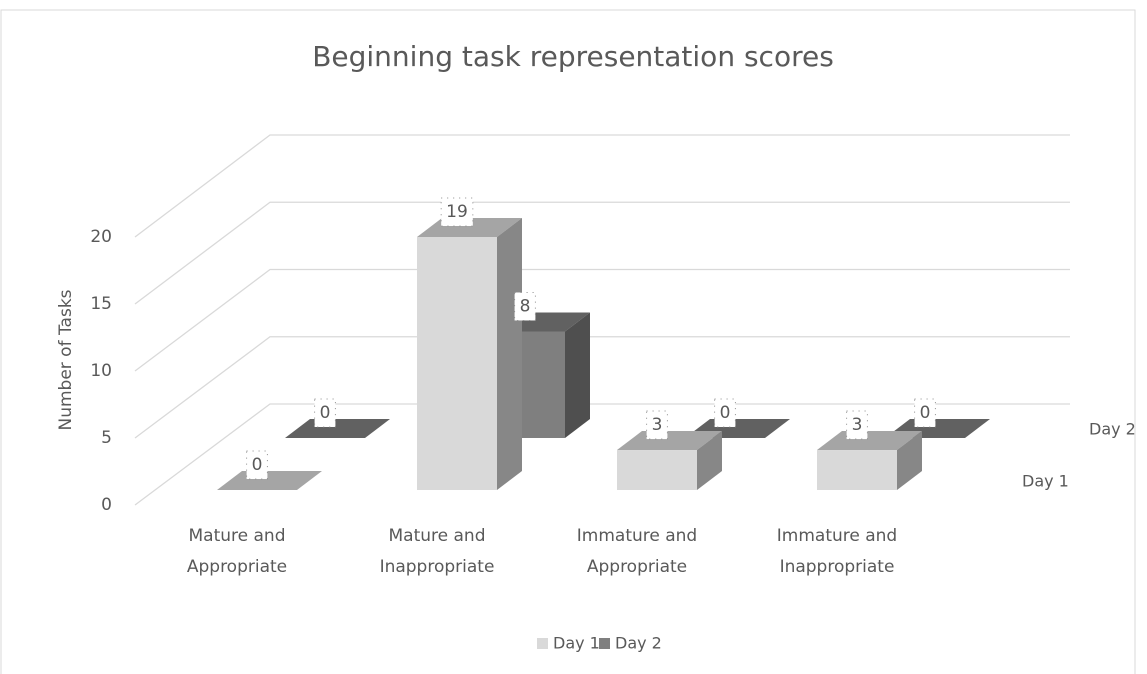  I want to click on legend-label: Day 1, so click(576, 643).